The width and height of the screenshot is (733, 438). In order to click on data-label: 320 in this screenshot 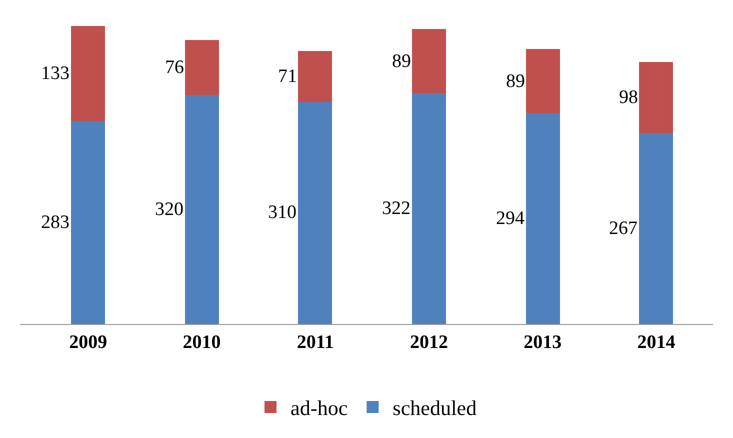, I will do `click(169, 209)`.